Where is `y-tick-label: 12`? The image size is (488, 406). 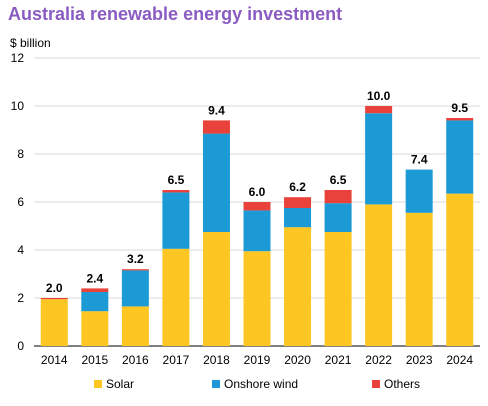 y-tick-label: 12 is located at coordinates (18, 58).